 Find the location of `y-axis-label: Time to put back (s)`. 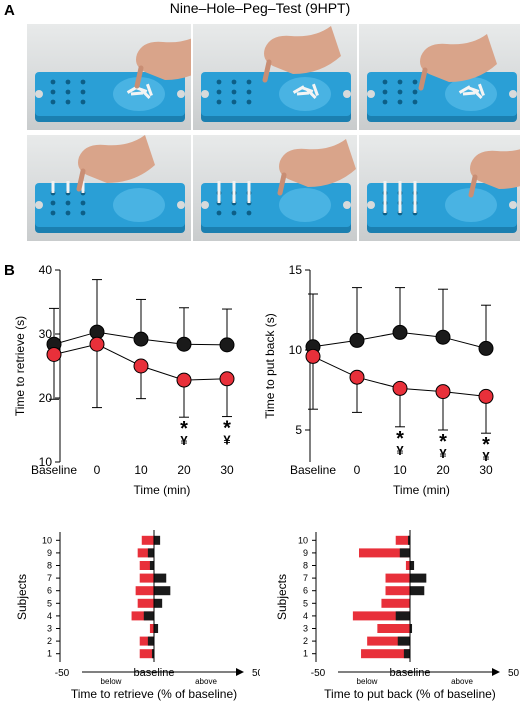

y-axis-label: Time to put back (s) is located at coordinates (270, 366).